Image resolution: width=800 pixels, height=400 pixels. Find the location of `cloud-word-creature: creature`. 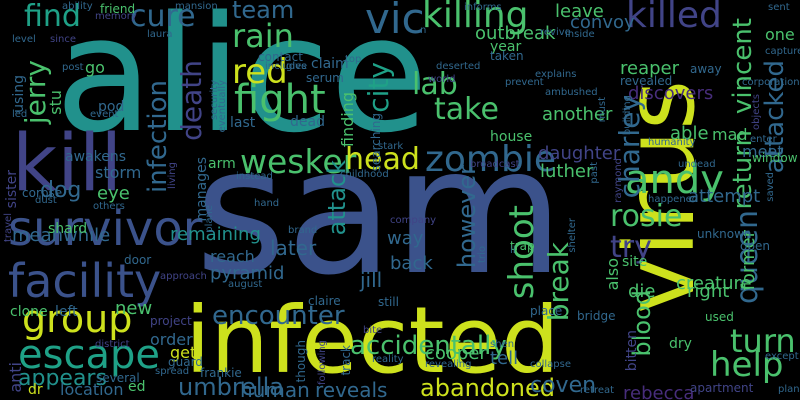

cloud-word-creature: creature is located at coordinates (714, 283).